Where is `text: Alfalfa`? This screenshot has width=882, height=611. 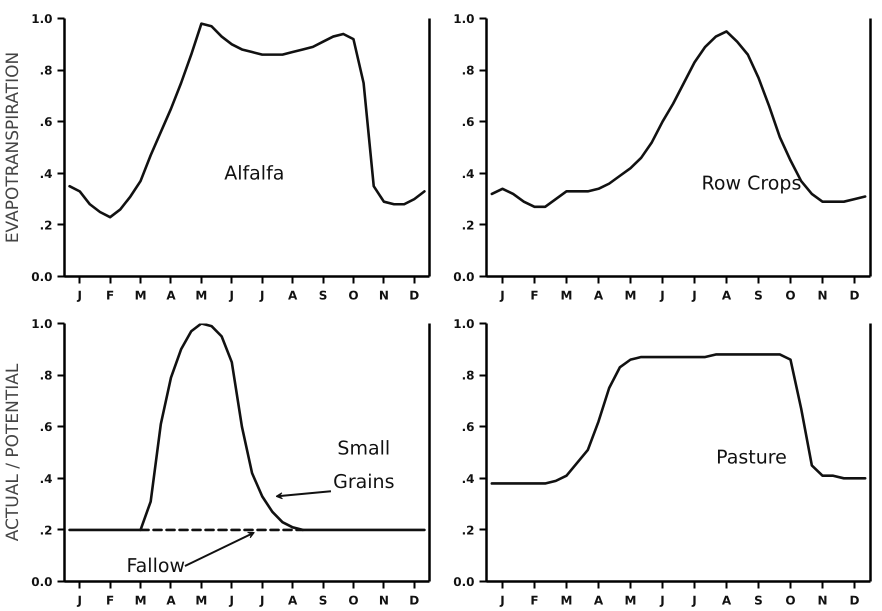
text: Alfalfa is located at coordinates (254, 173).